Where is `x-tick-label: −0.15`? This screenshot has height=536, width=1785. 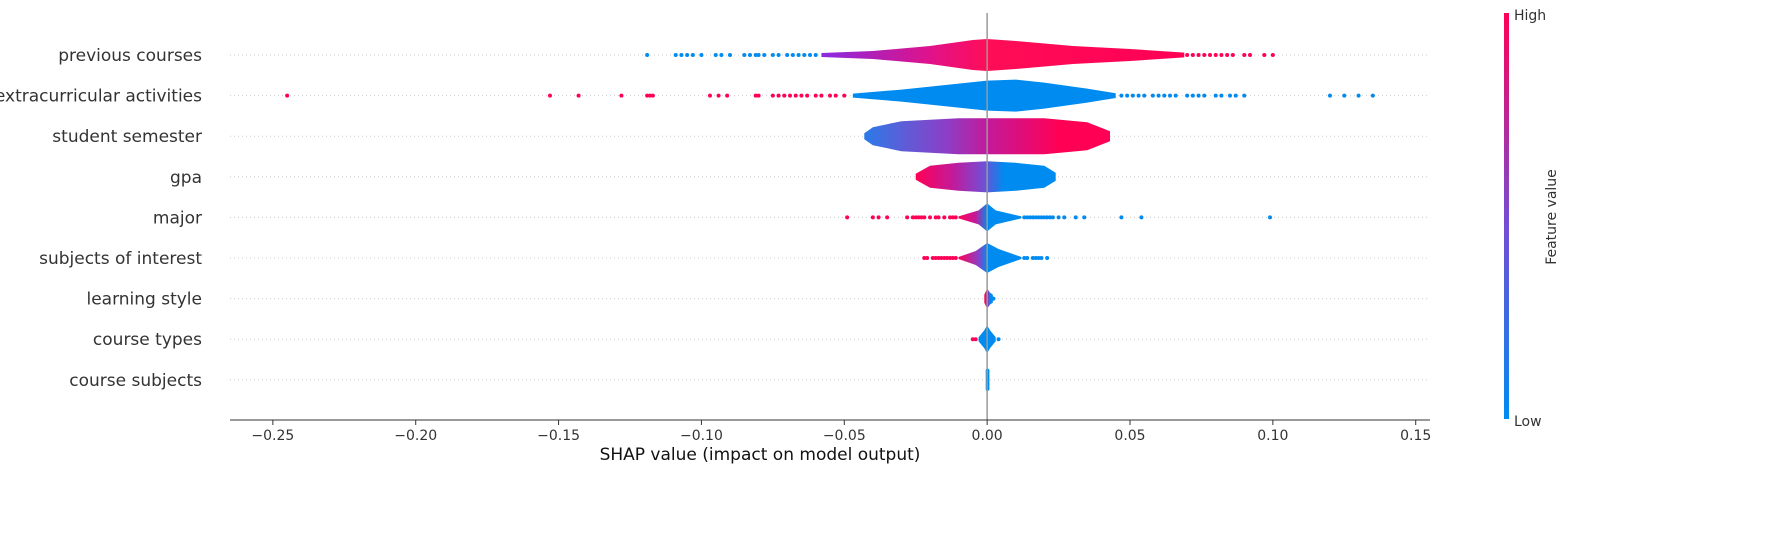
x-tick-label: −0.15 is located at coordinates (558, 436).